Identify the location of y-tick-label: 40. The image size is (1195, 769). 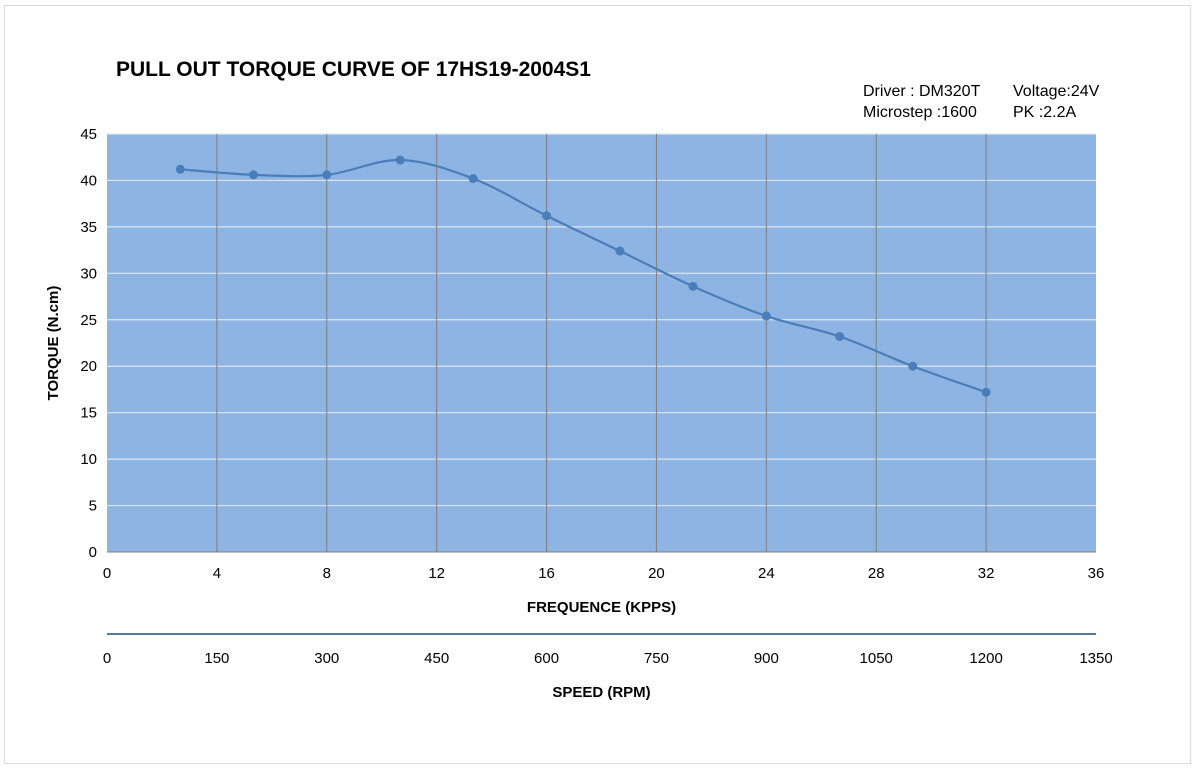
(88, 180).